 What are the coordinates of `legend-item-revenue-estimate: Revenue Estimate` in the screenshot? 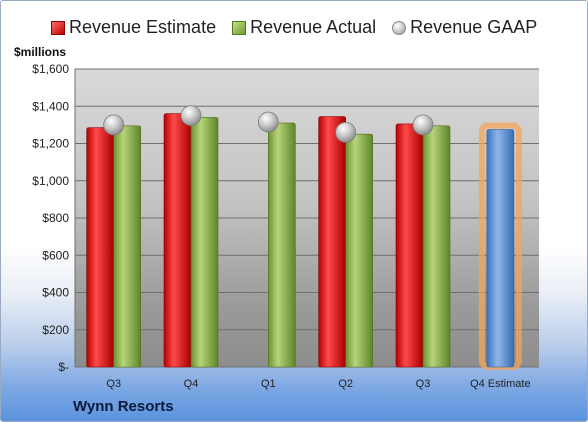 It's located at (133, 27).